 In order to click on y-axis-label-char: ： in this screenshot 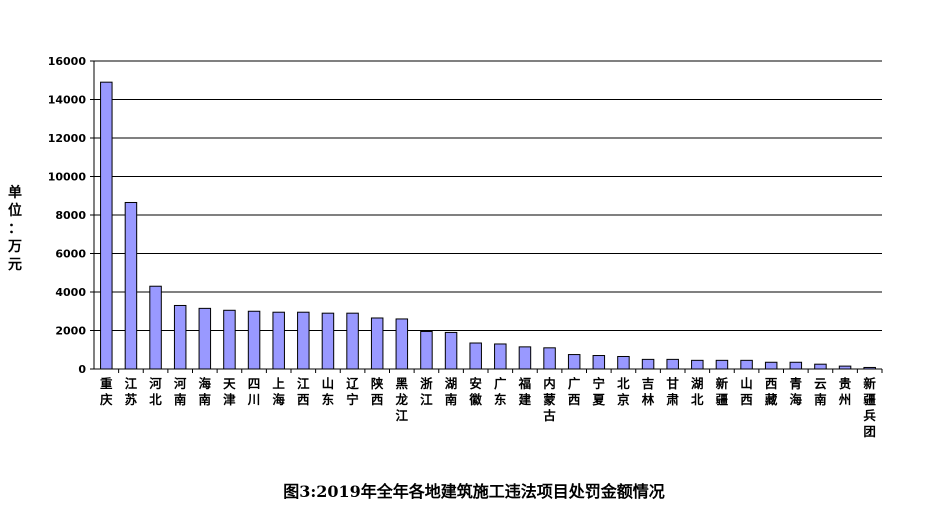, I will do `click(15, 229)`.